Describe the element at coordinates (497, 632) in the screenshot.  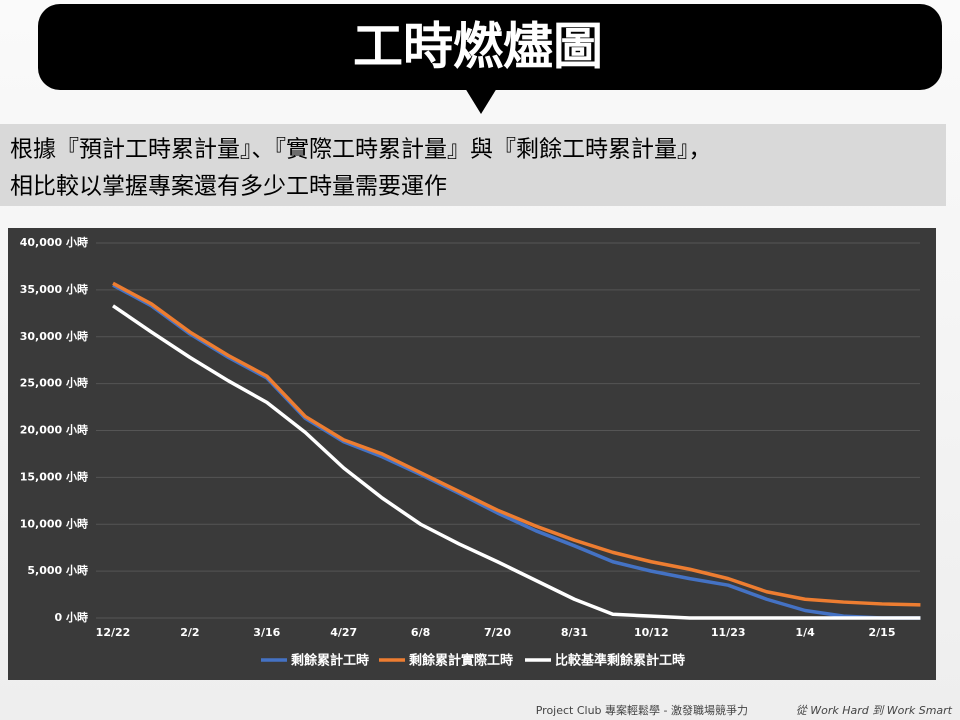
I see `x-tick-label: 7/20` at that location.